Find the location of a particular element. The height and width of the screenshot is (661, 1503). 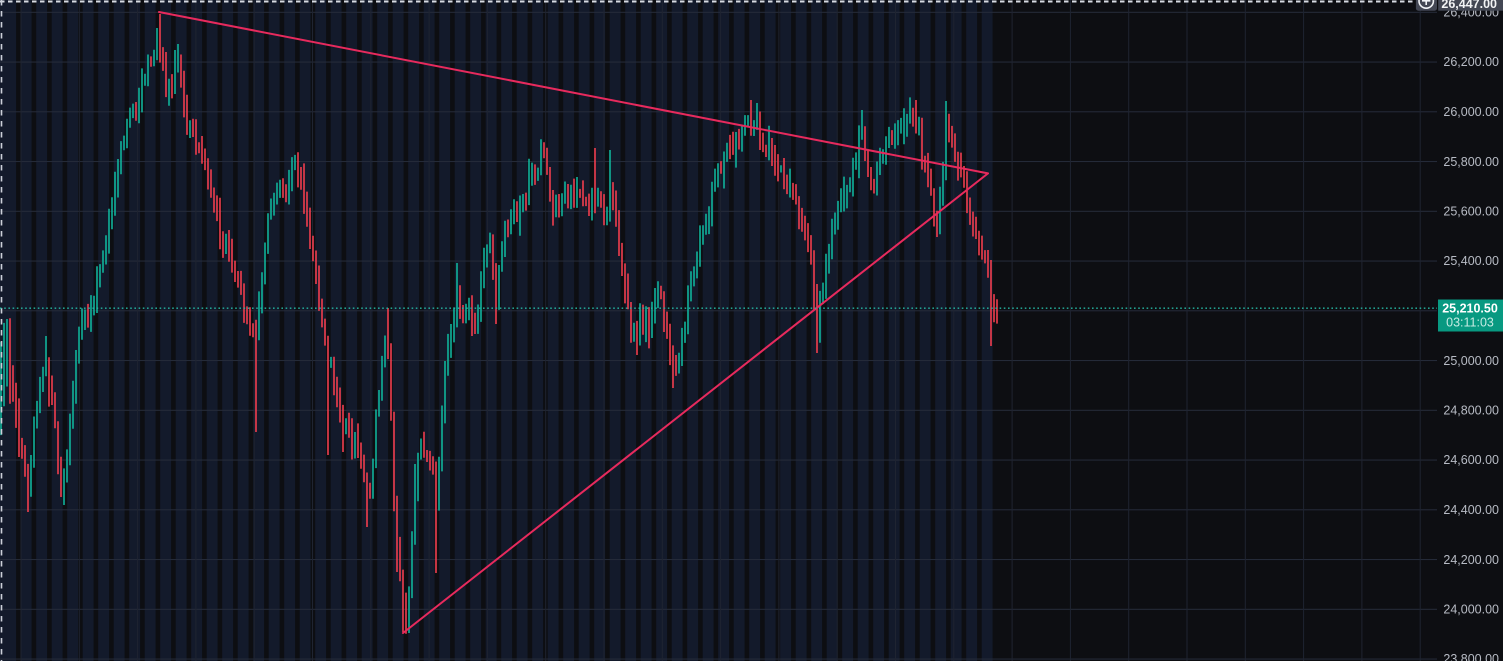

svg-text: 26,000.00 is located at coordinates (1471, 112).